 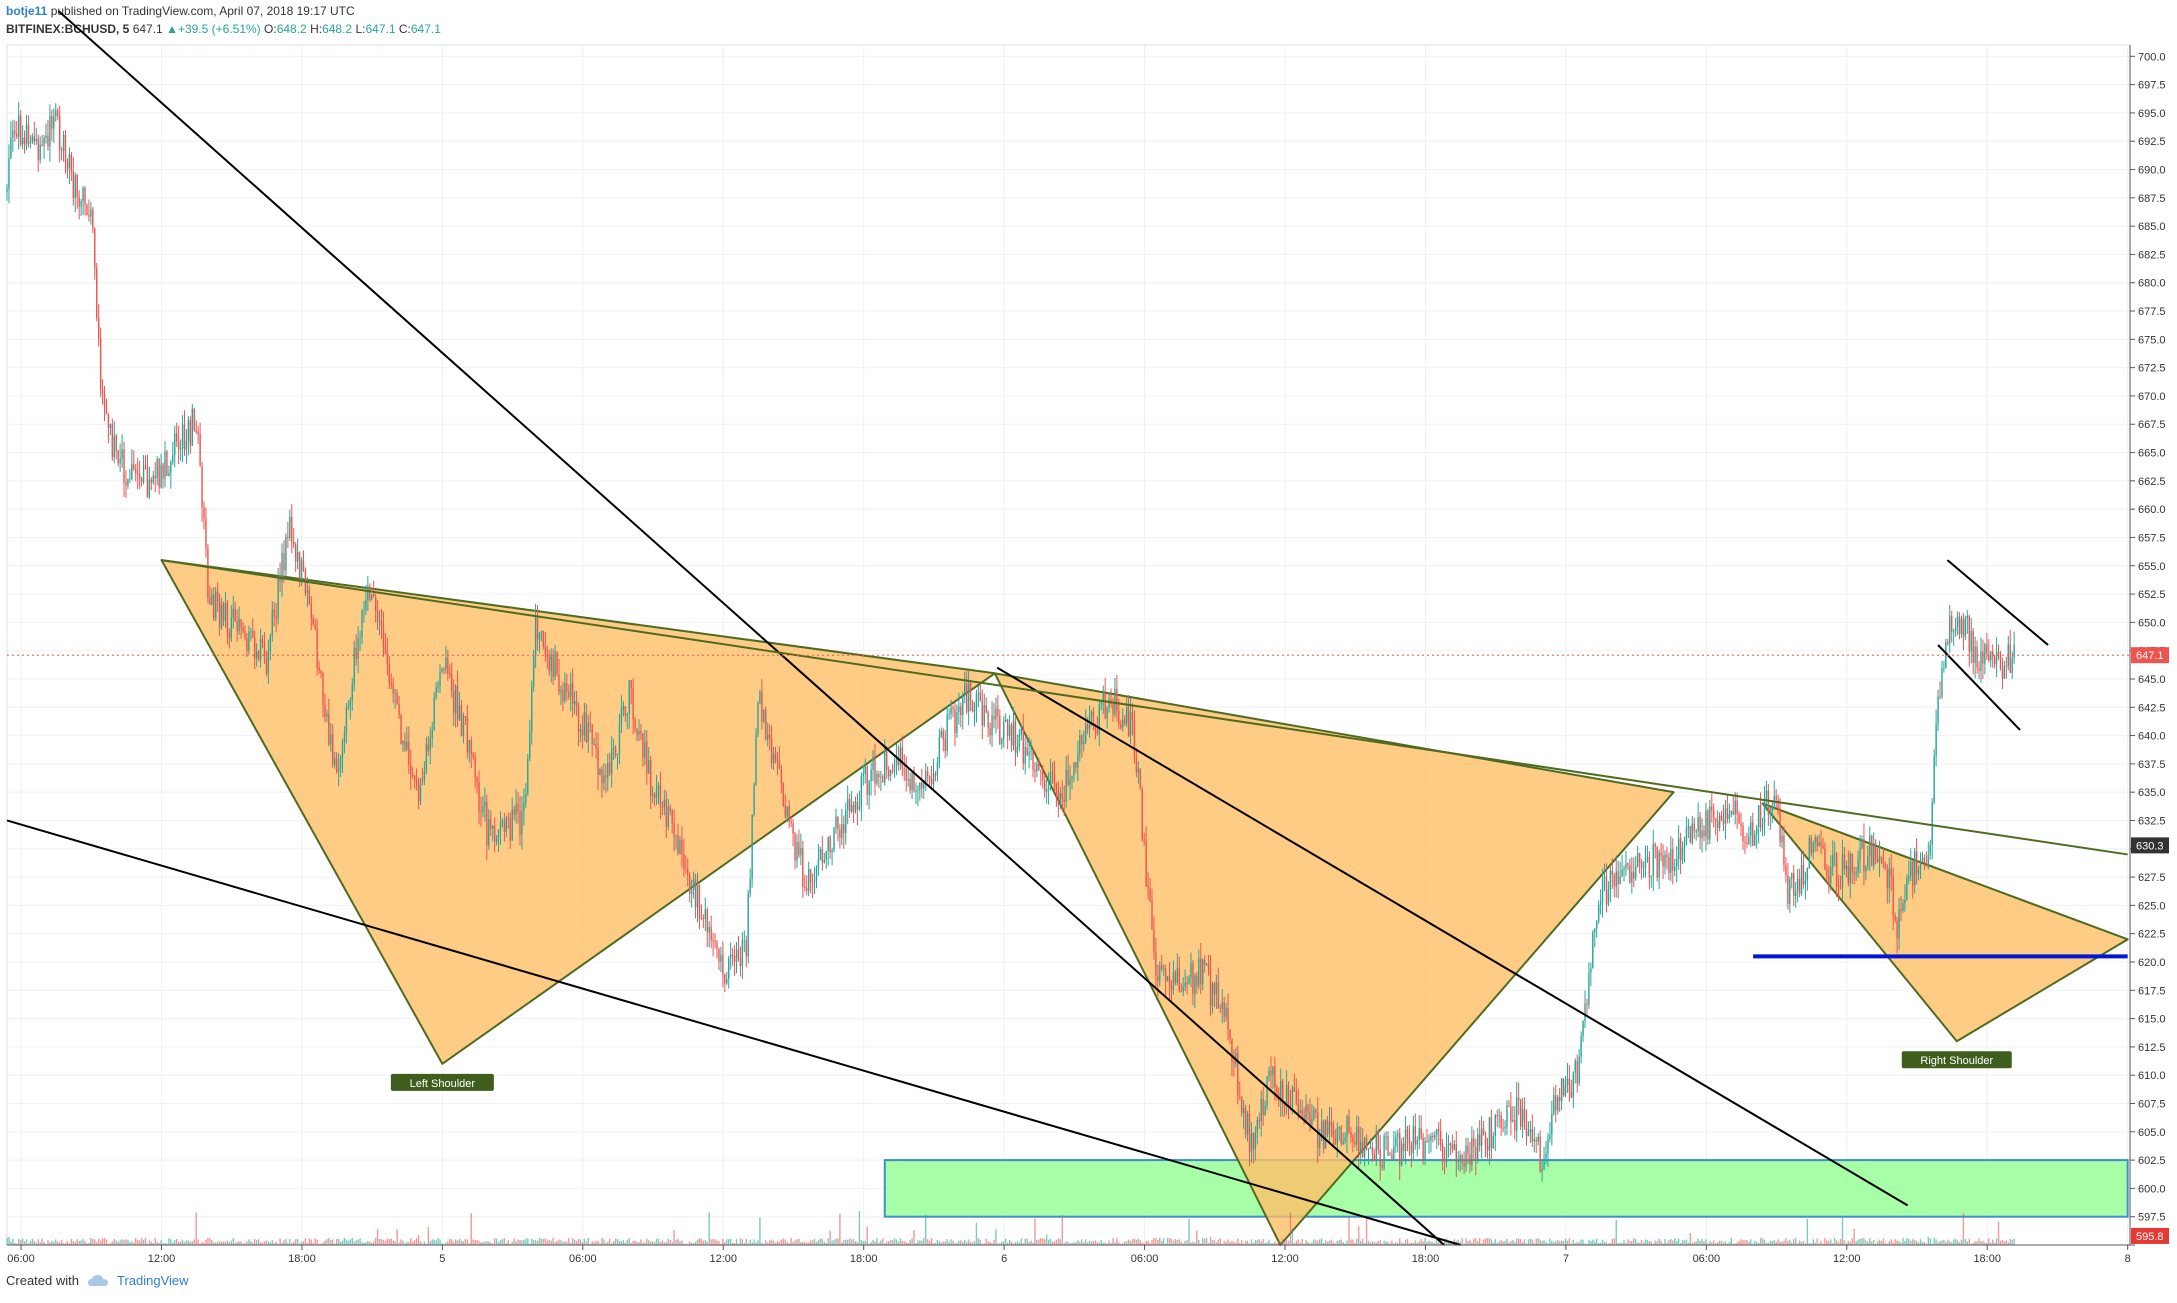 What do you see at coordinates (1979, 687) in the screenshot?
I see `trendline` at bounding box center [1979, 687].